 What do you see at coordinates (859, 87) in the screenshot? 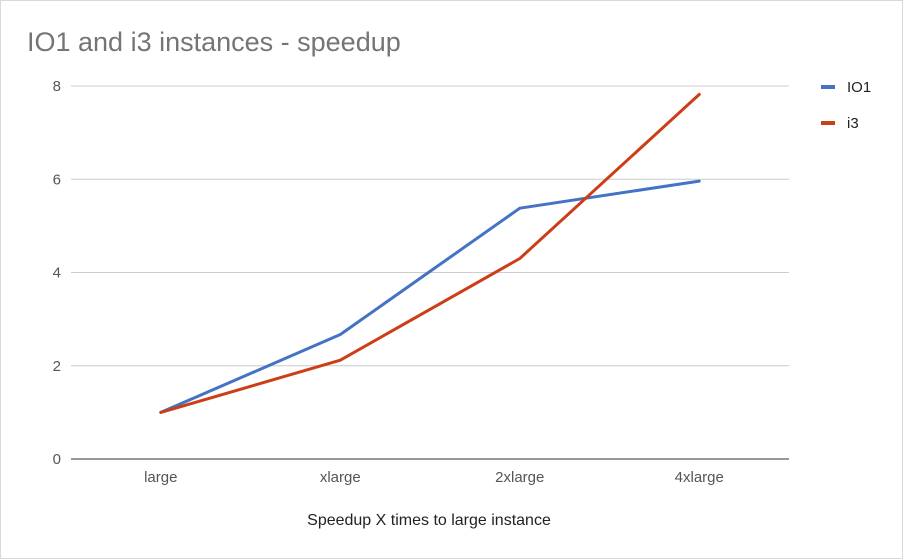
I see `legend-label-io1: IO1` at bounding box center [859, 87].